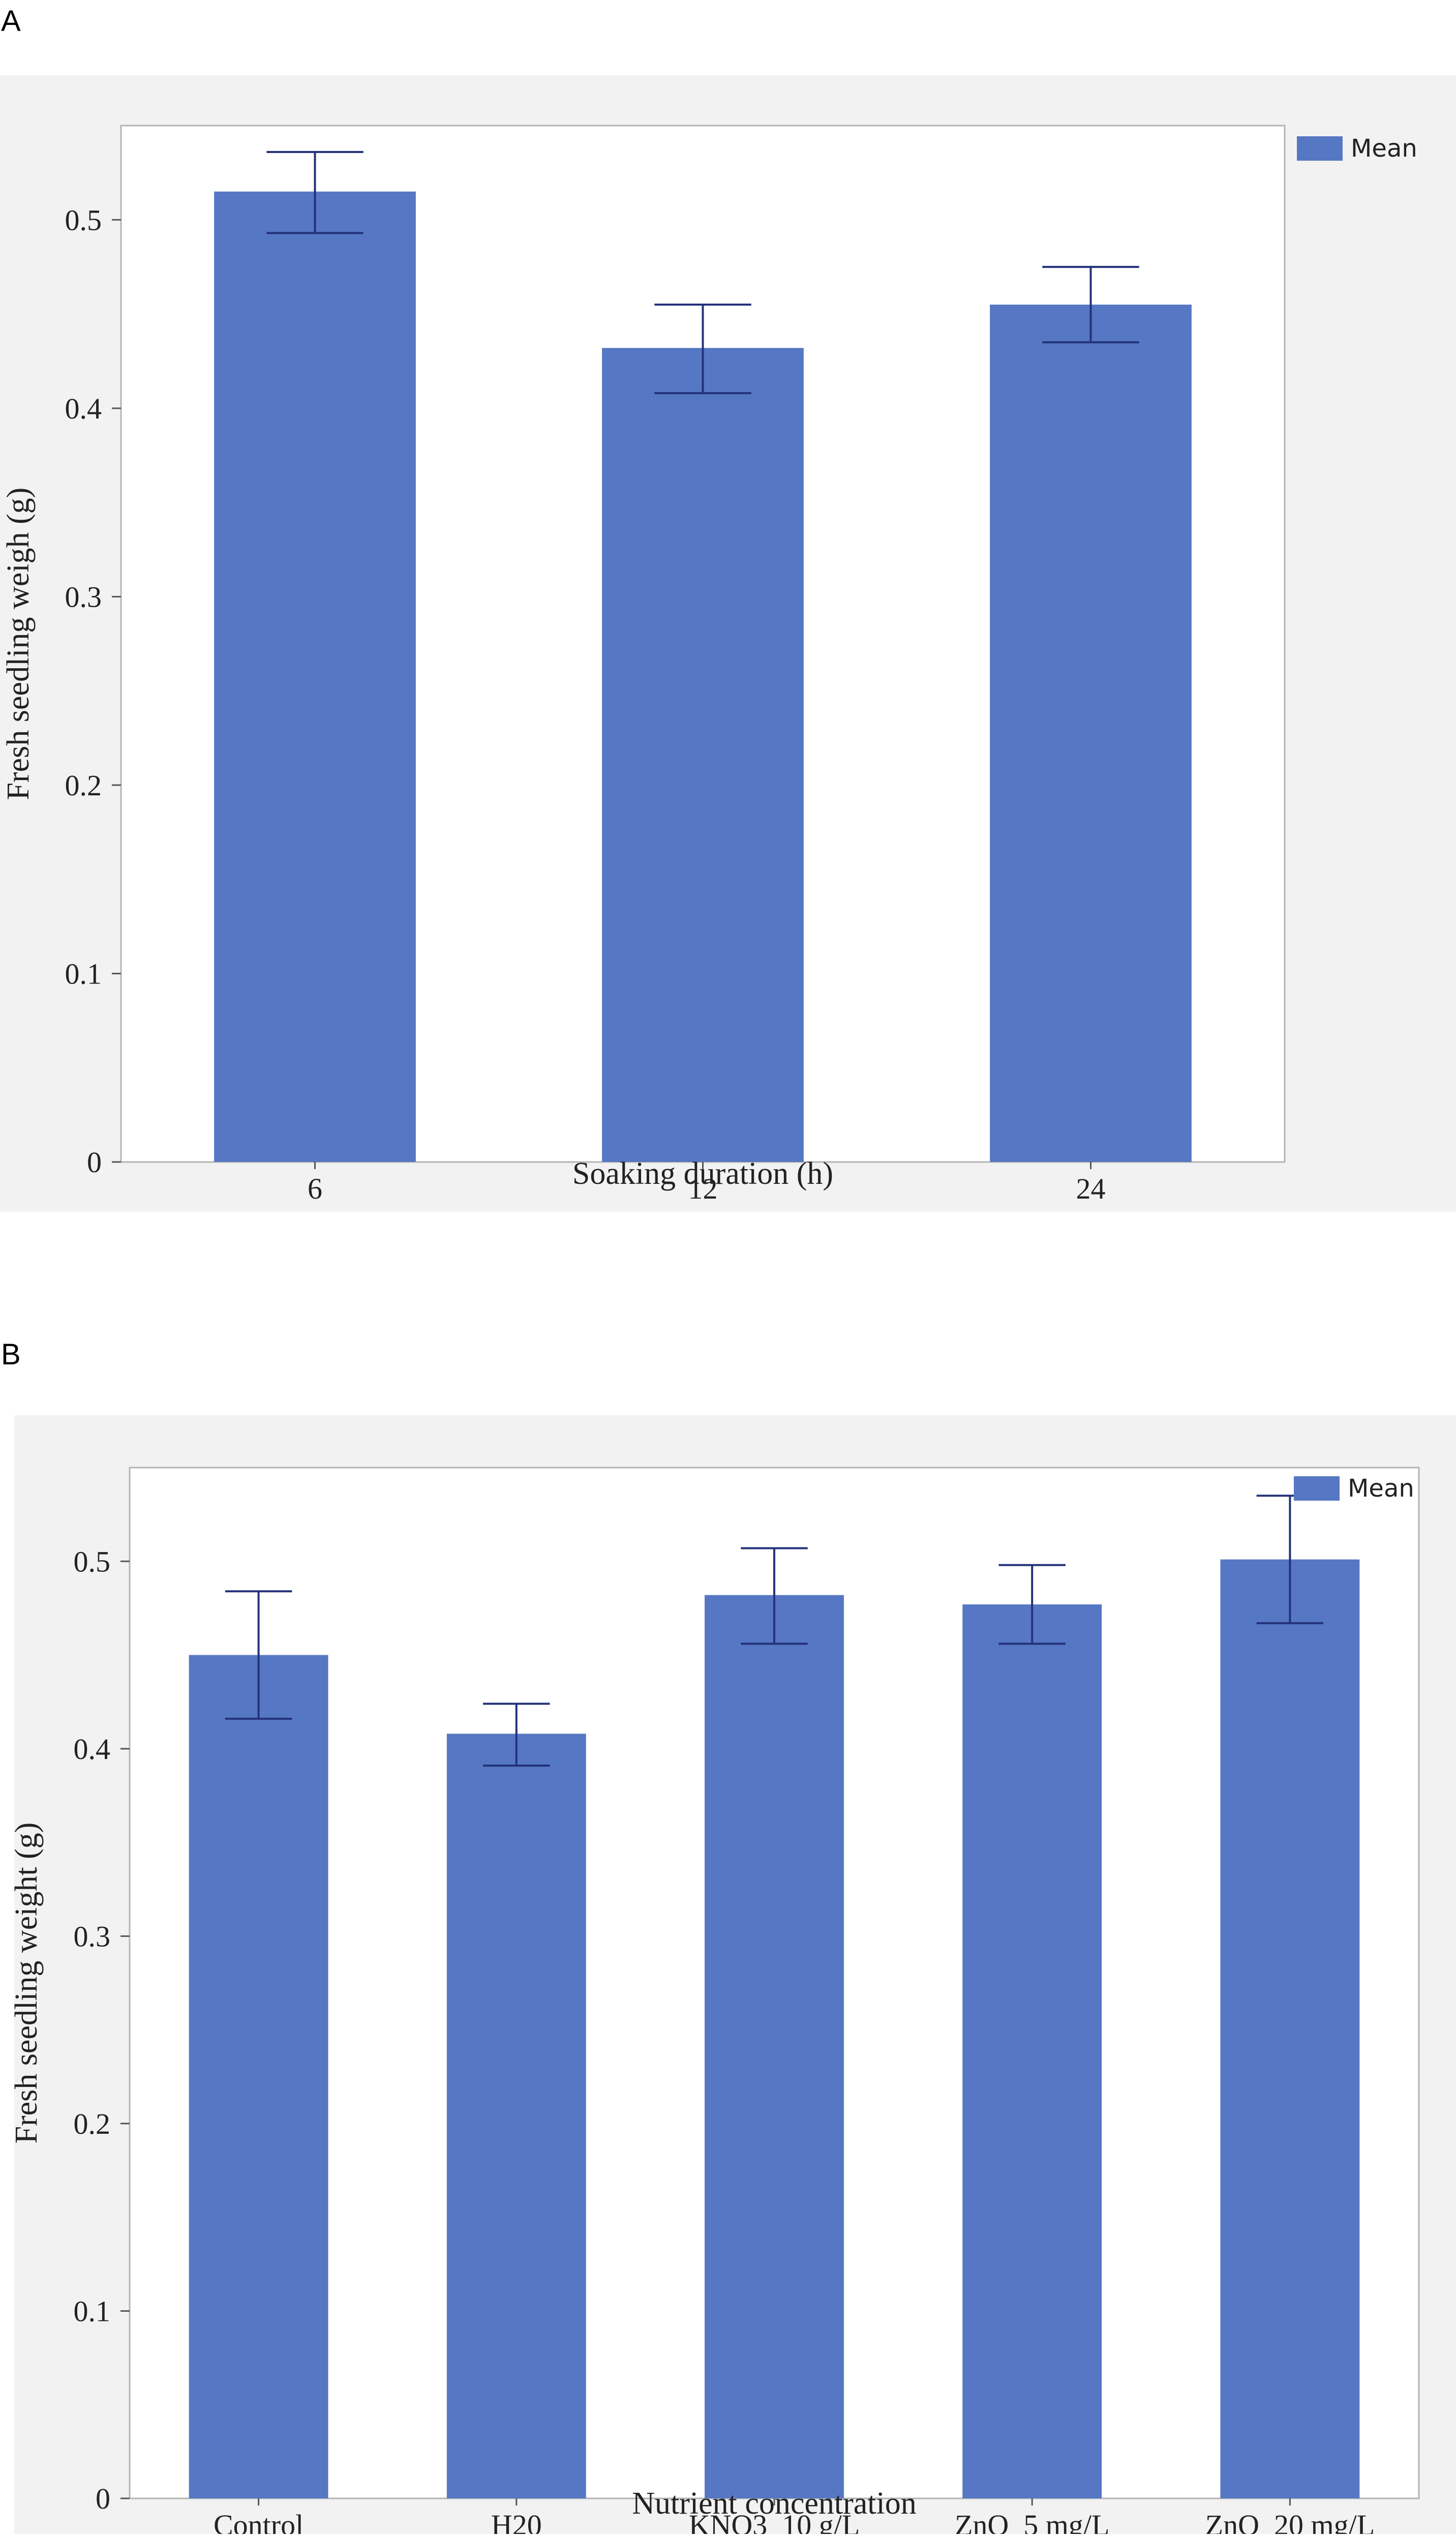 The height and width of the screenshot is (2535, 1456). What do you see at coordinates (11, 1355) in the screenshot?
I see `panel-b-label: B` at bounding box center [11, 1355].